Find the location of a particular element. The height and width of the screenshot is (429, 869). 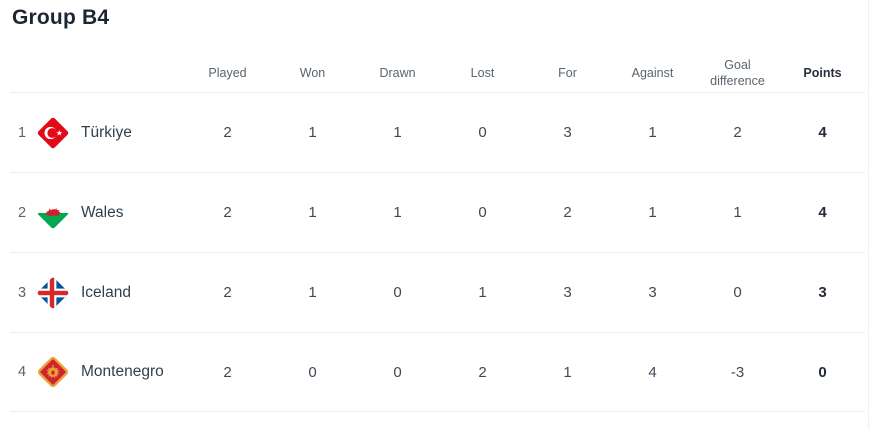

team-cell-turkiye: 1 Türkiye is located at coordinates (97, 133).